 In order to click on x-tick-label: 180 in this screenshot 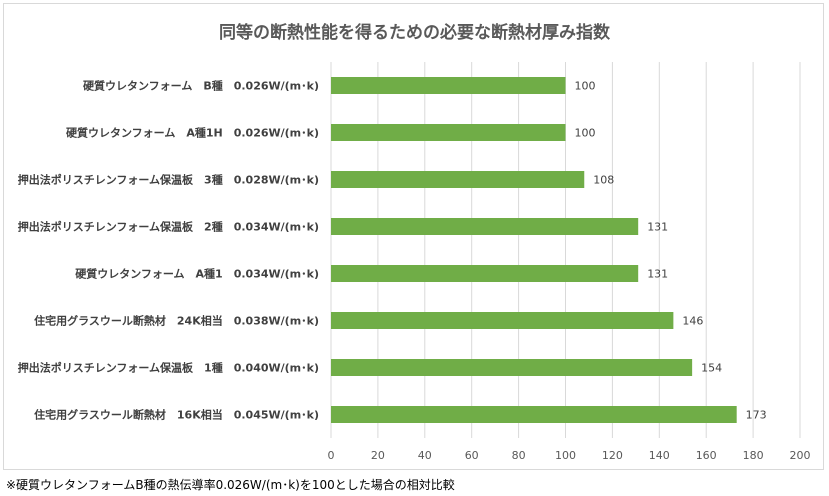, I will do `click(753, 455)`.